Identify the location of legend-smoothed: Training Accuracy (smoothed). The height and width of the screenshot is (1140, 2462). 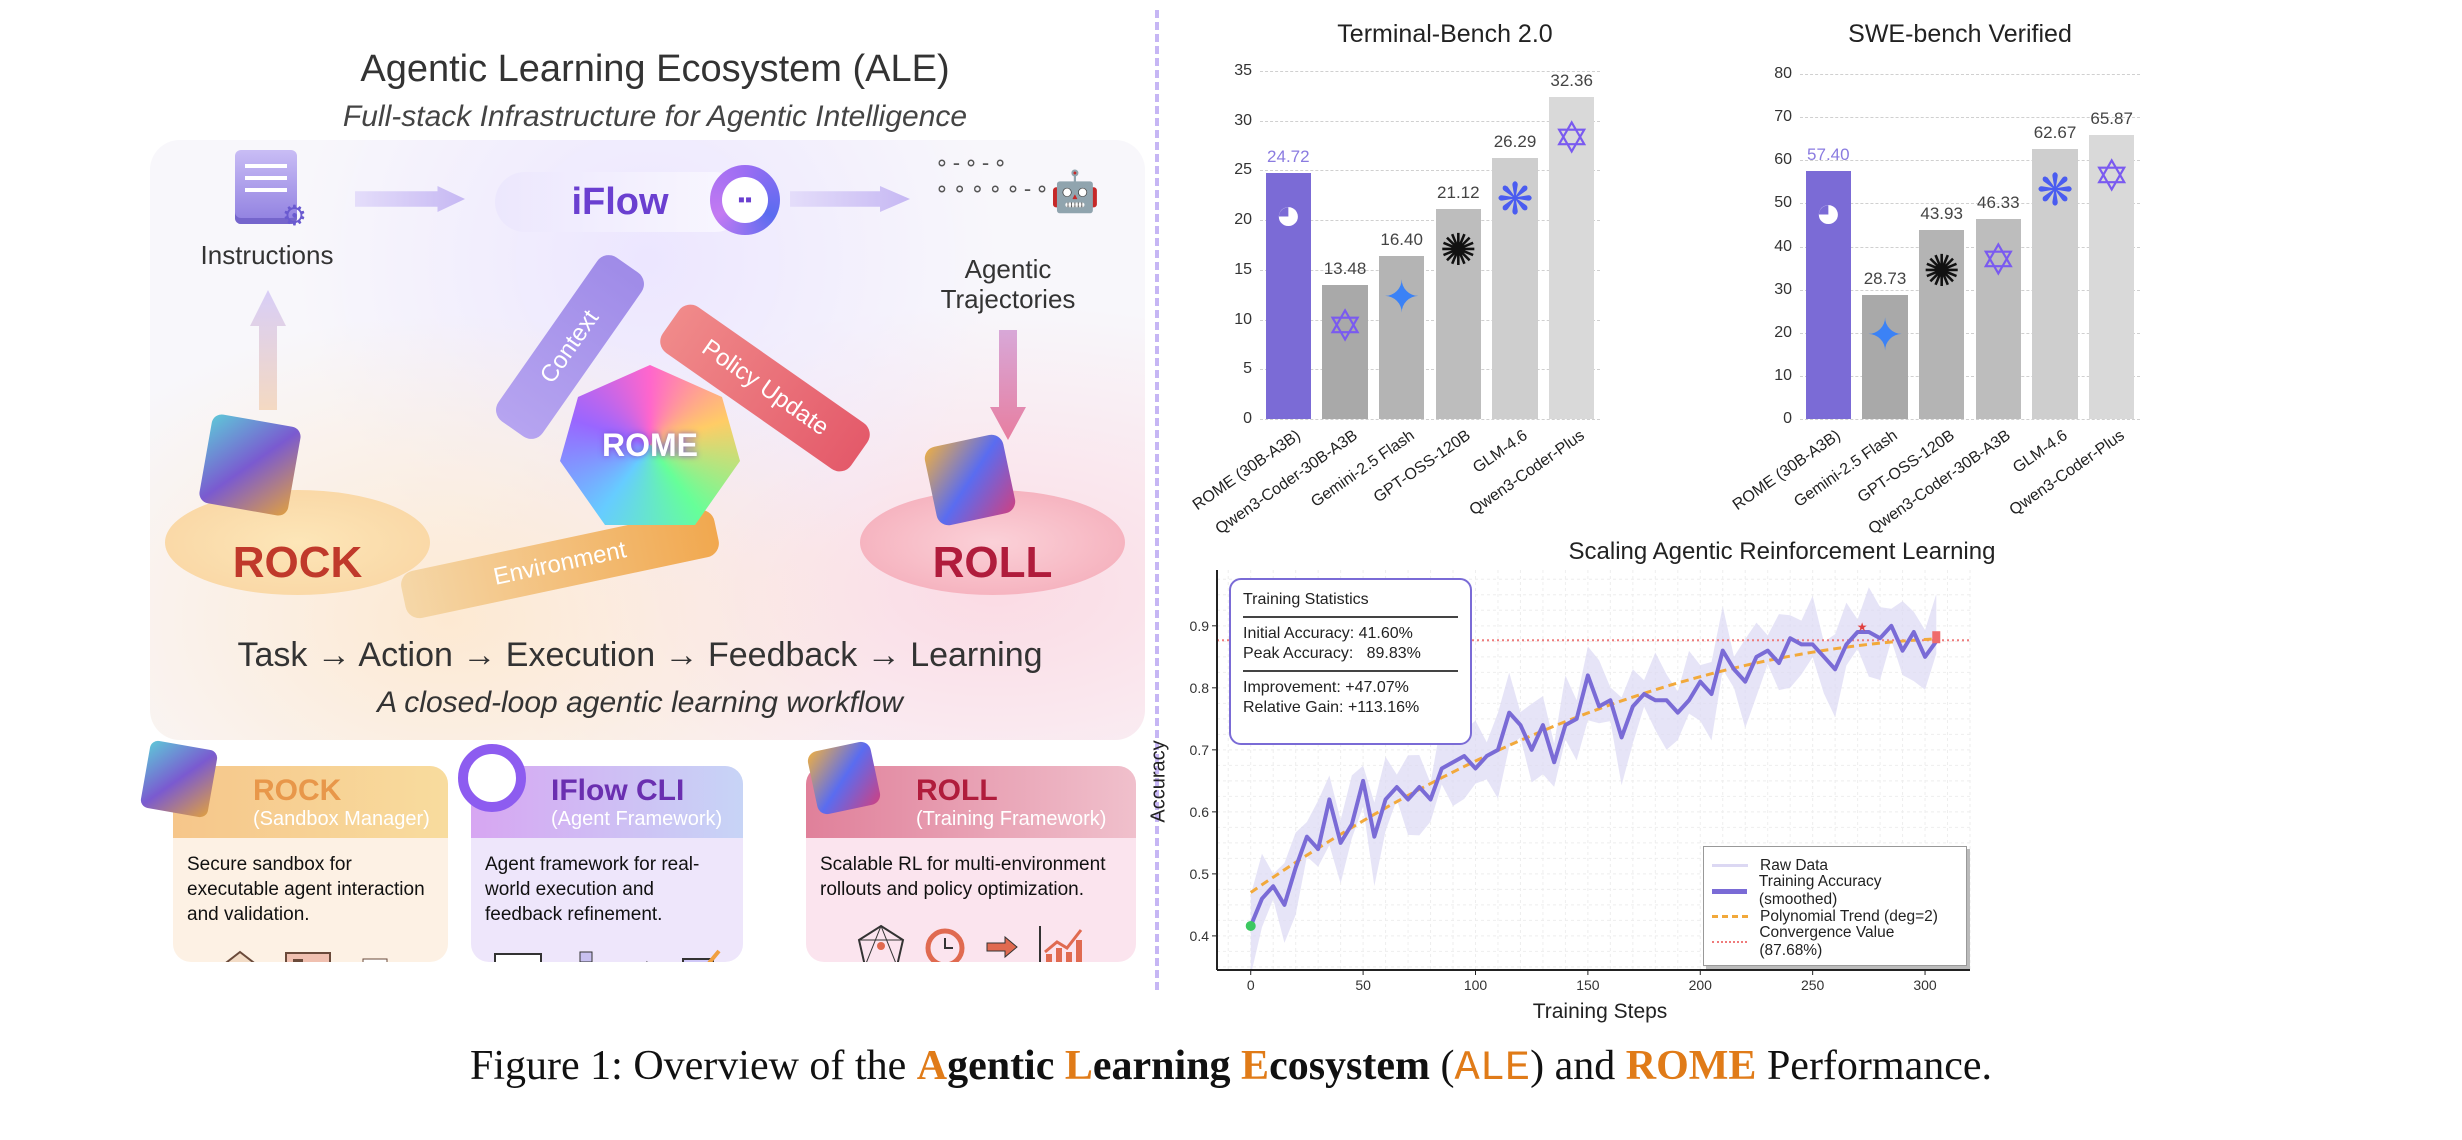
(1820, 891).